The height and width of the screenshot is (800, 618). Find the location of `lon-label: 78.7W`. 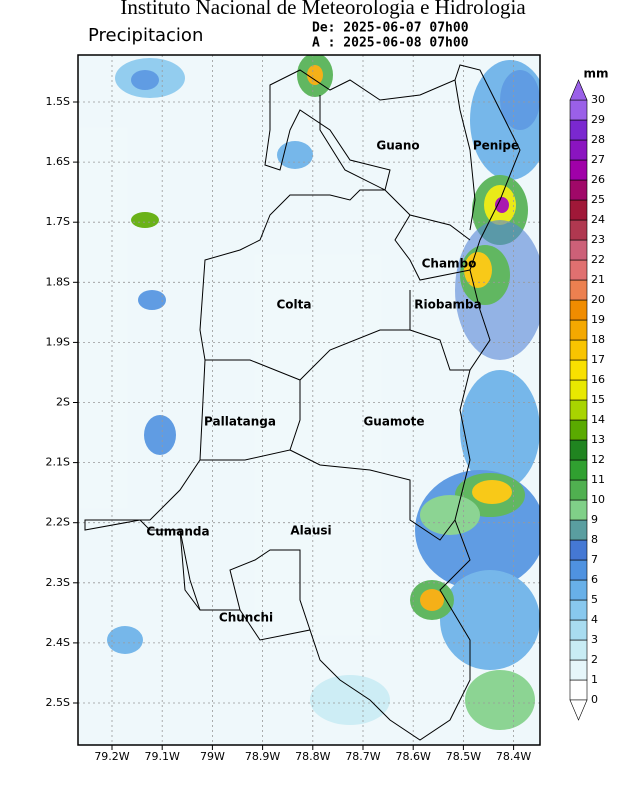

lon-label: 78.7W is located at coordinates (362, 756).